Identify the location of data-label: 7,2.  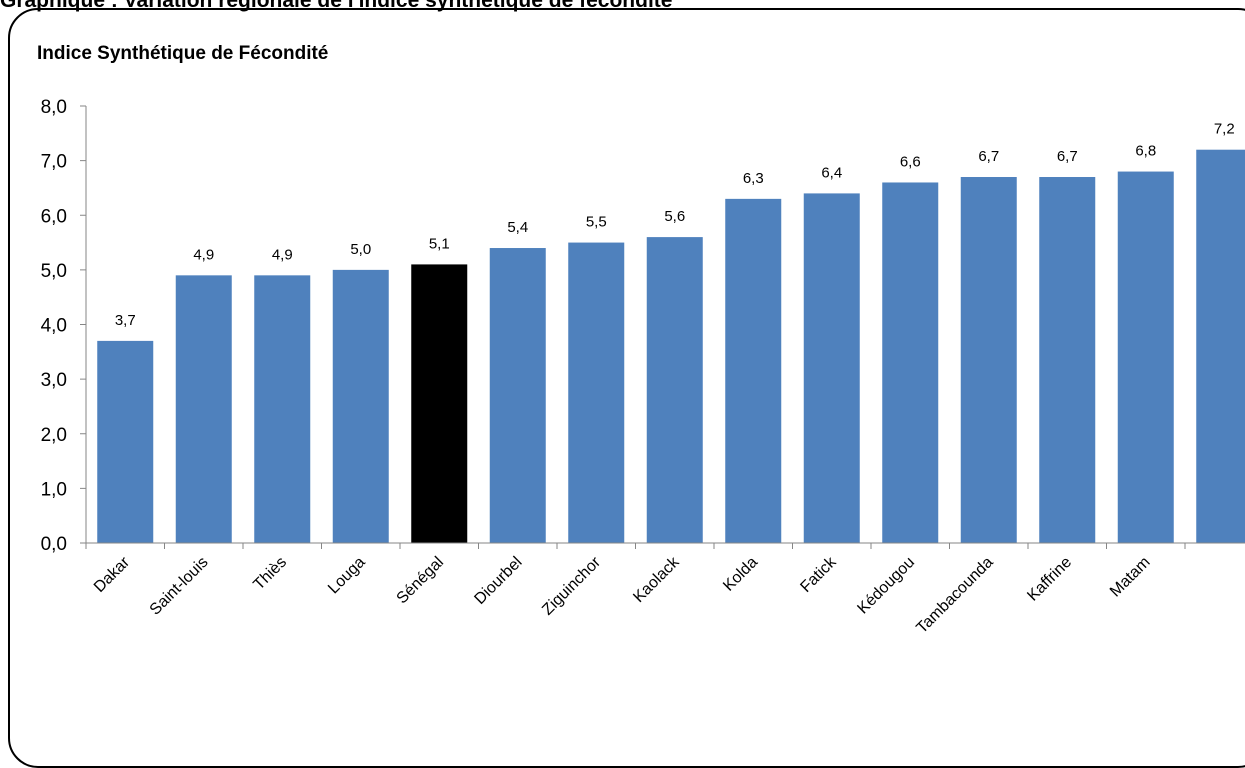
(1224, 129).